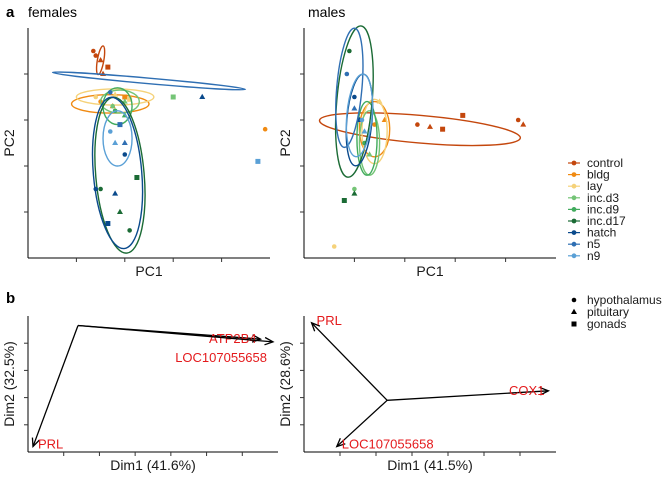  I want to click on legend-item-label: hatch, so click(601, 233).